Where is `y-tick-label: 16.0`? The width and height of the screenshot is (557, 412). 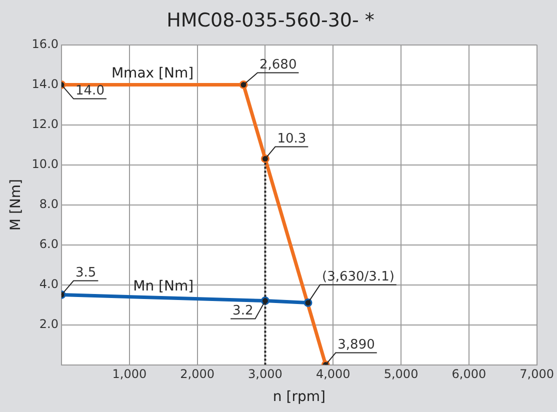
y-tick-label: 16.0 is located at coordinates (45, 43).